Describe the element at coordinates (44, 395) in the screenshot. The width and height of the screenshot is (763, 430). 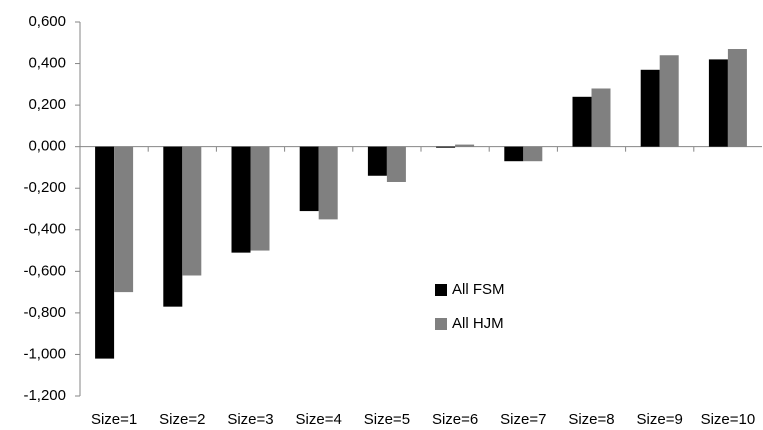
I see `y-tick-label: -1,200` at that location.